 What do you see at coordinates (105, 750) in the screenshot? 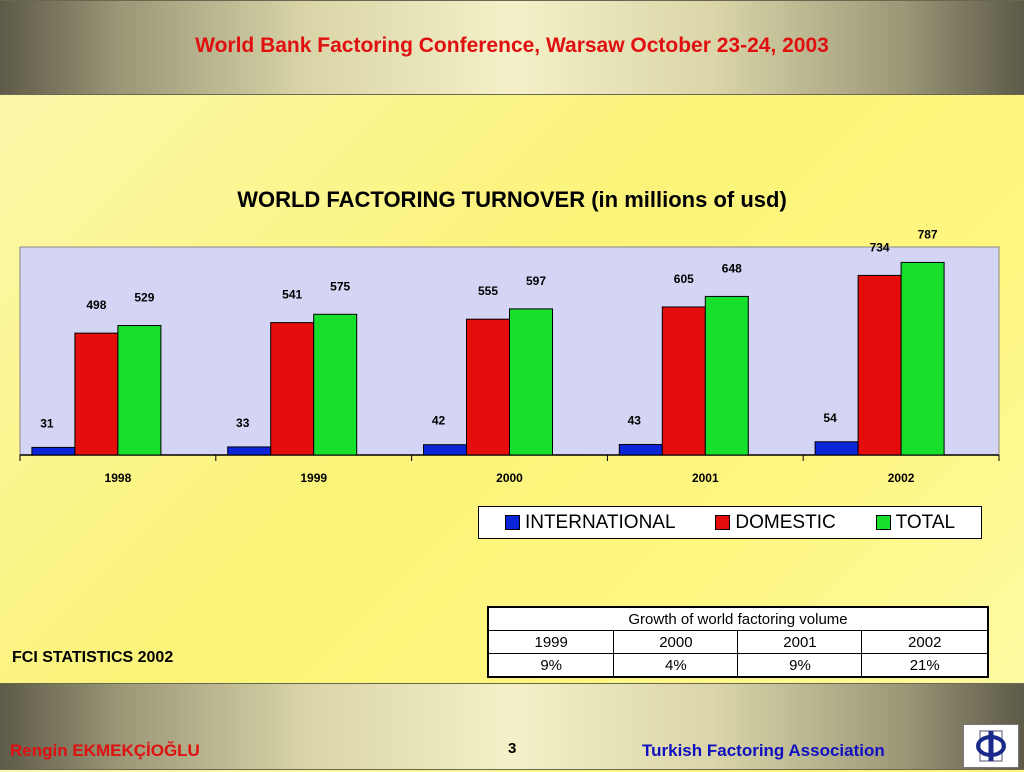
I see `author-name: Rengin EKMEKÇİOĞLU` at bounding box center [105, 750].